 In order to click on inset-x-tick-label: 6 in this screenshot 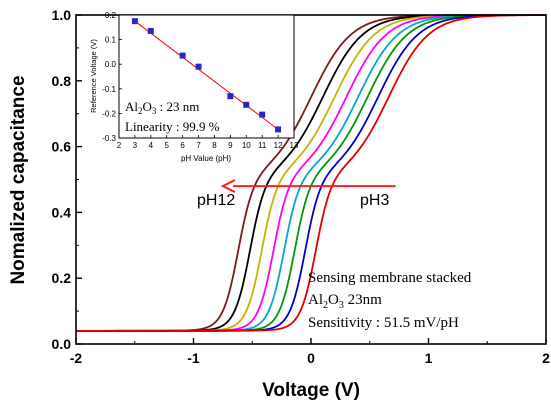, I will do `click(182, 145)`.